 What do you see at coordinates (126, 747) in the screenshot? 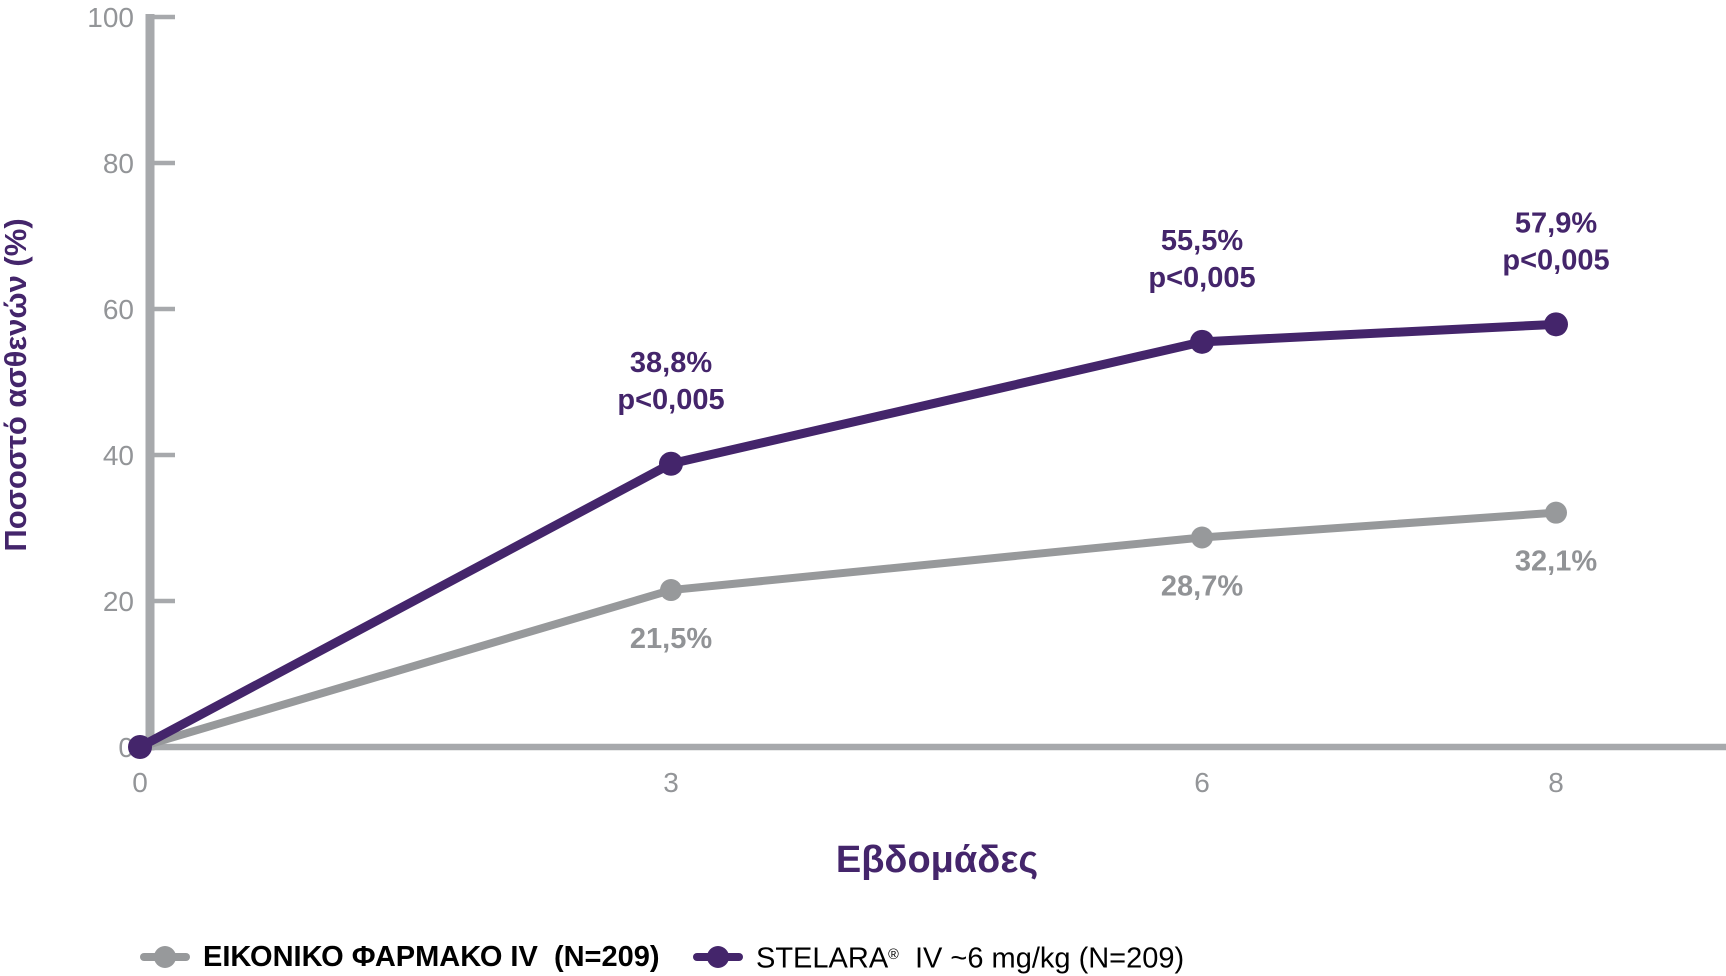
I see `y-tick-label: 0` at bounding box center [126, 747].